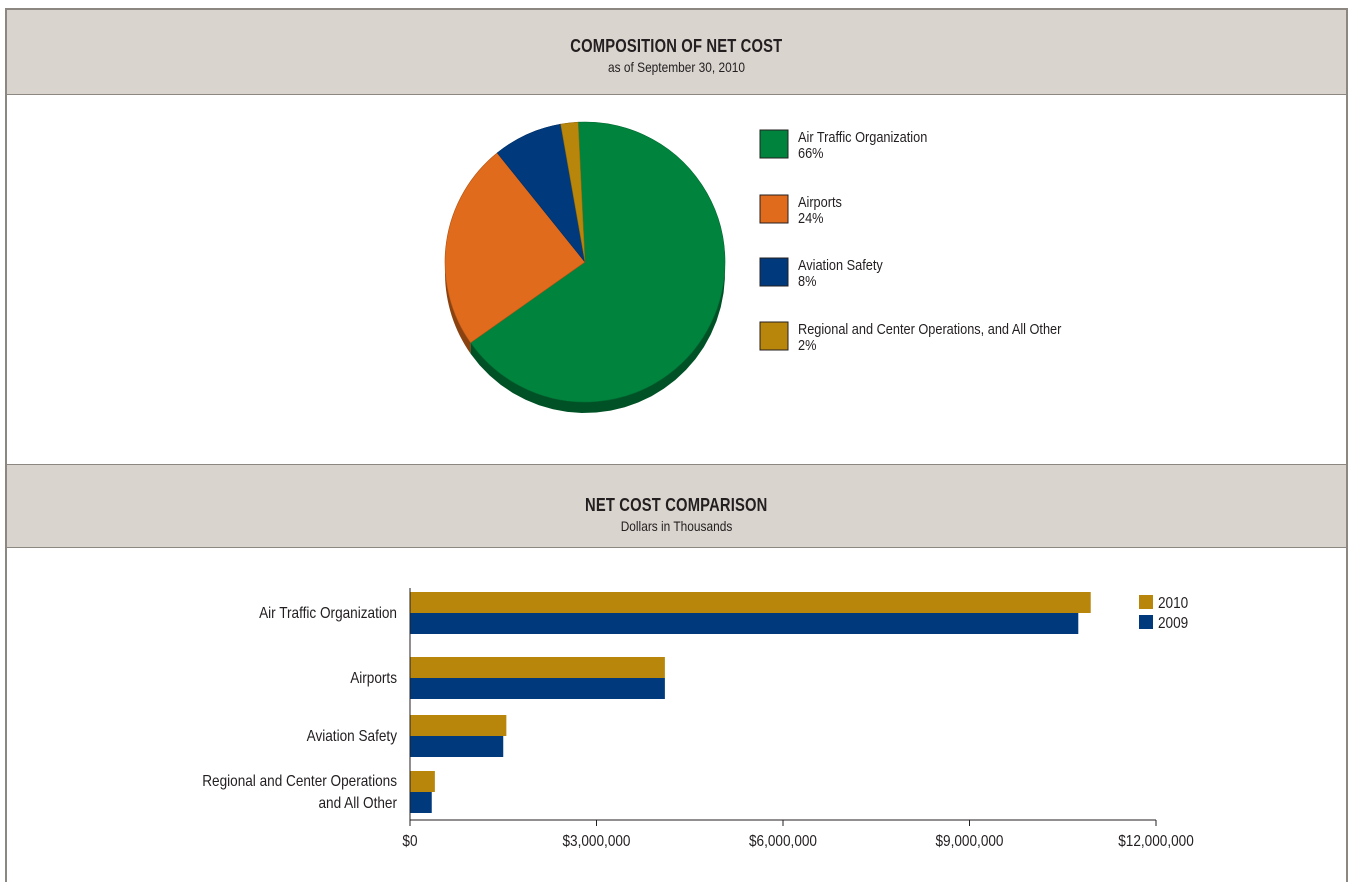 The height and width of the screenshot is (882, 1353). Describe the element at coordinates (1163, 613) in the screenshot. I see `bar-legend: 2010 2009` at that location.